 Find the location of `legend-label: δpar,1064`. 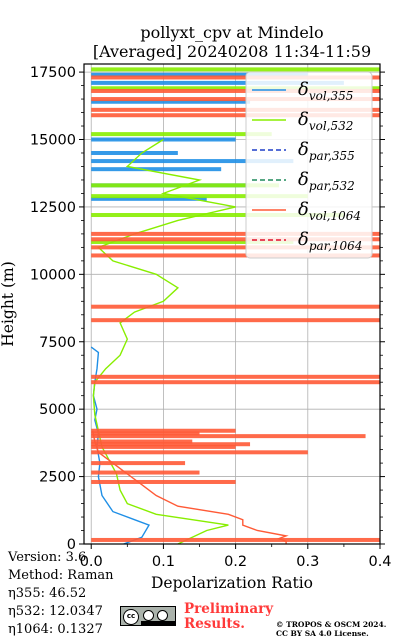

legend-label: δpar,1064 is located at coordinates (330, 241).